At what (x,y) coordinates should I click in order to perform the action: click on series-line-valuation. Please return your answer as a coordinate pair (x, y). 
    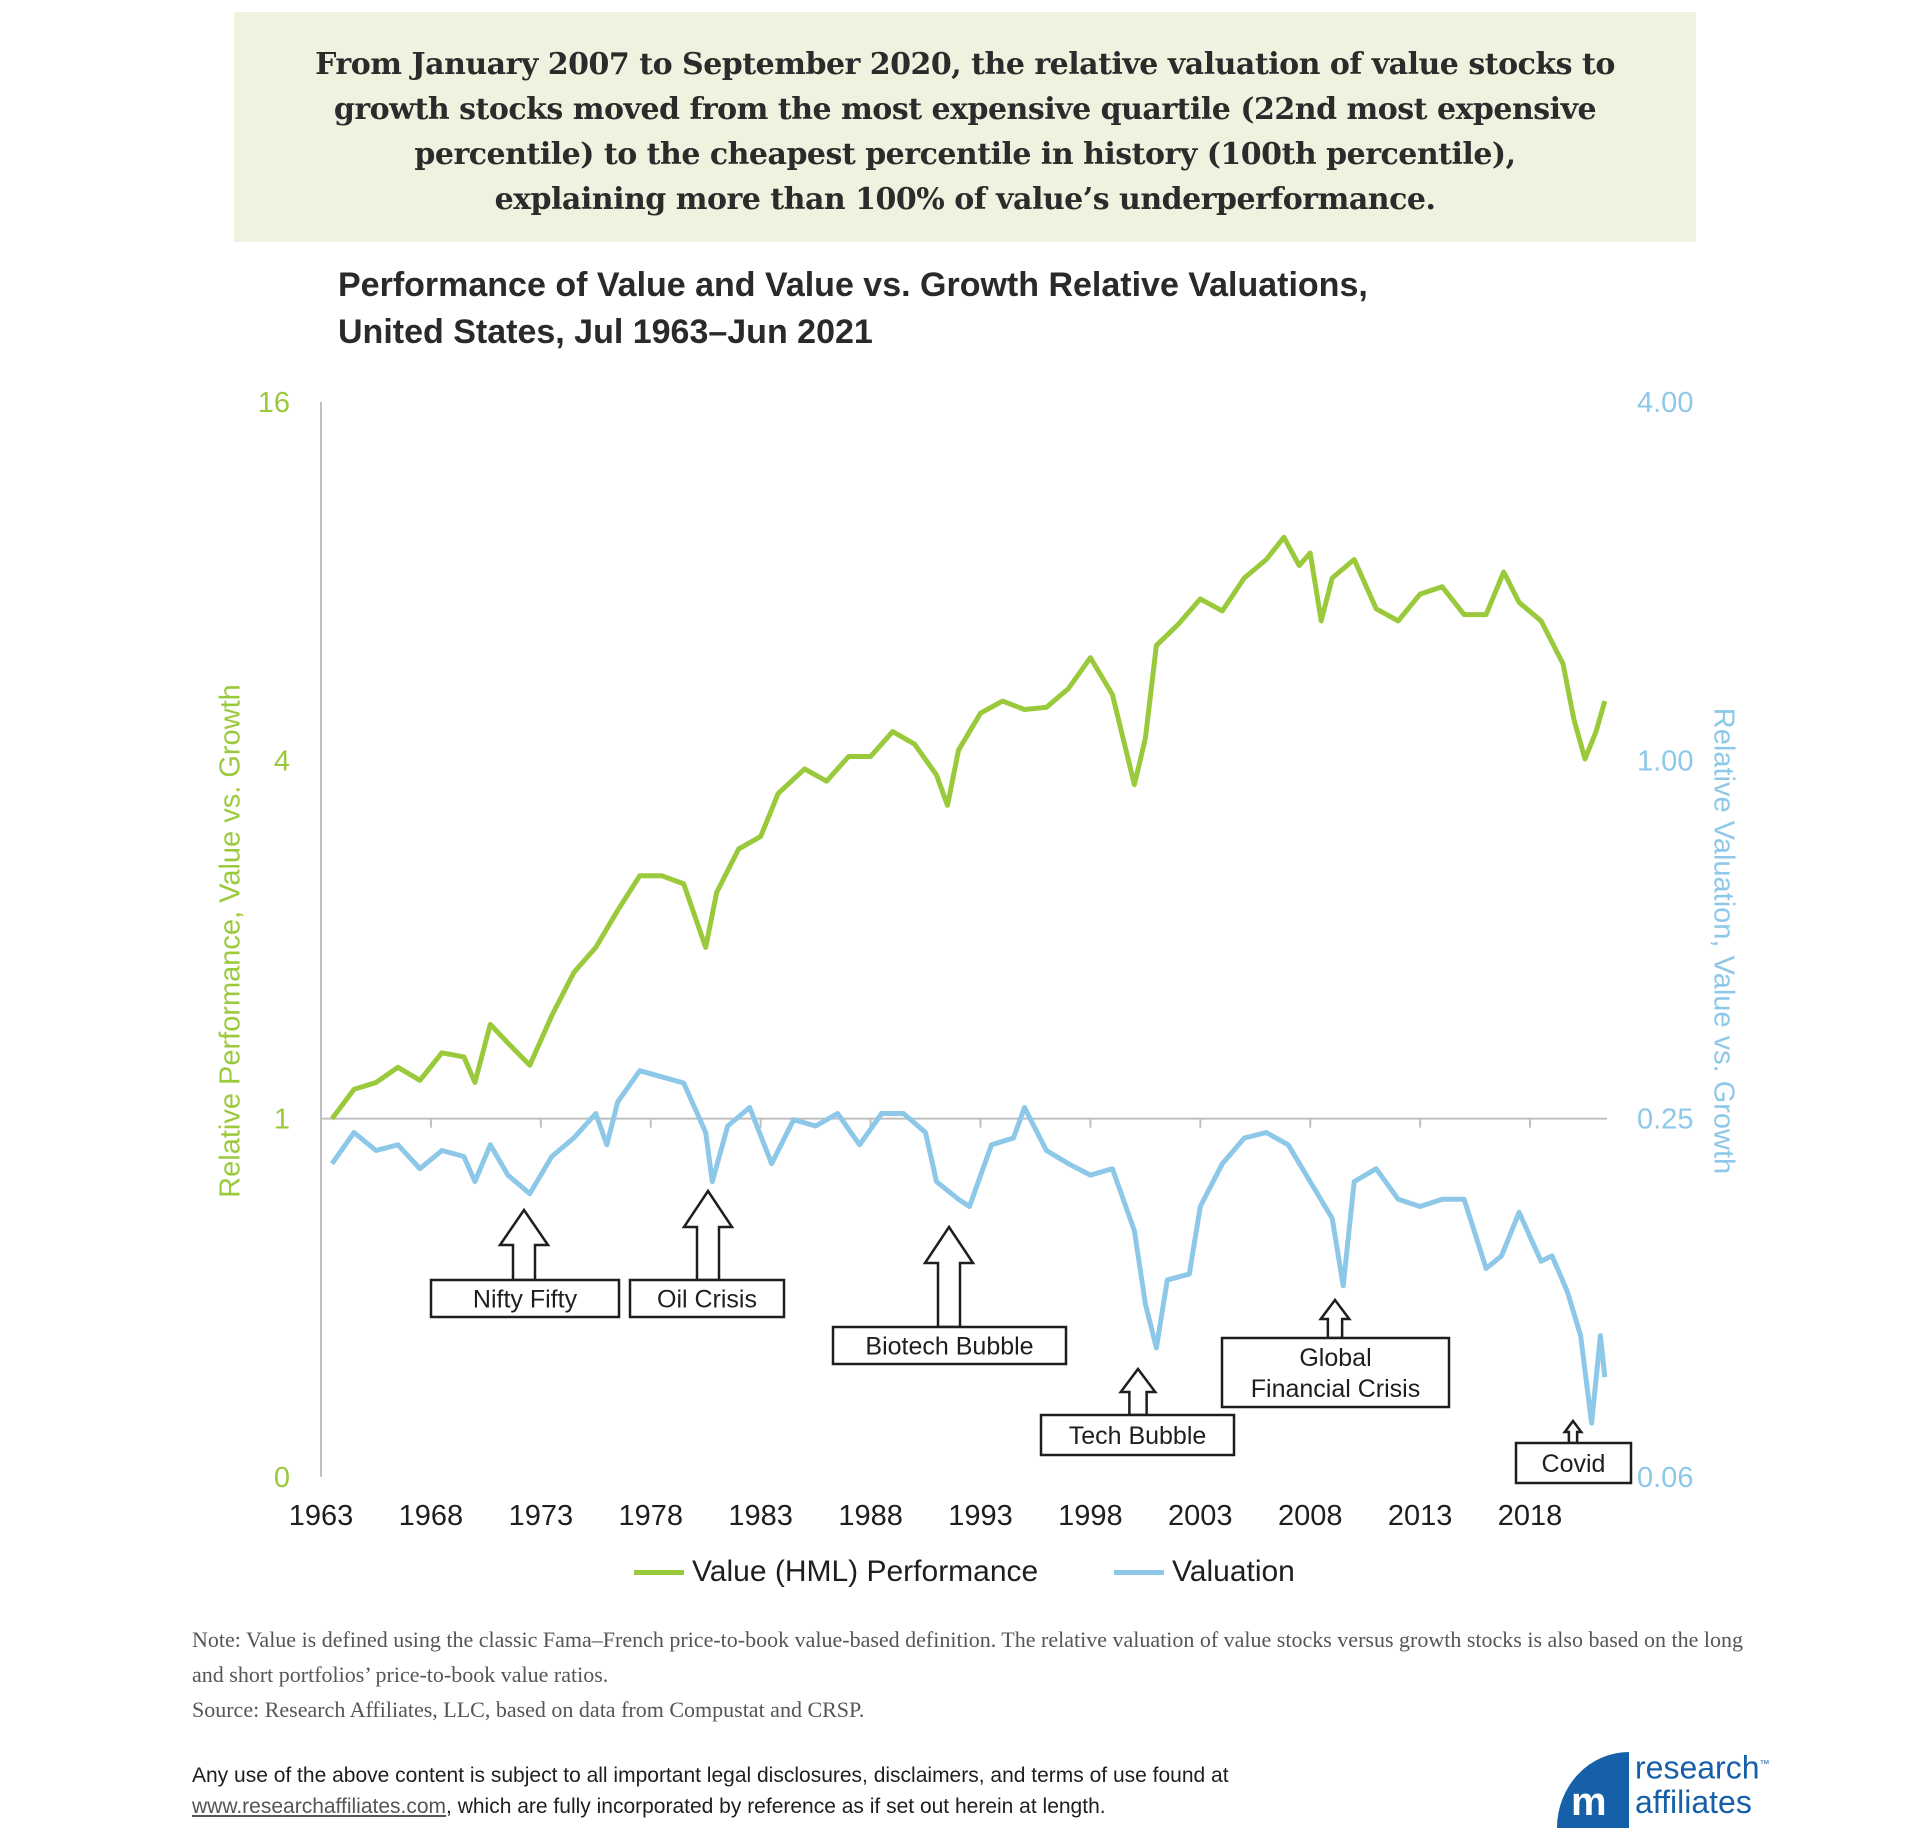
    Looking at the image, I should click on (968, 1247).